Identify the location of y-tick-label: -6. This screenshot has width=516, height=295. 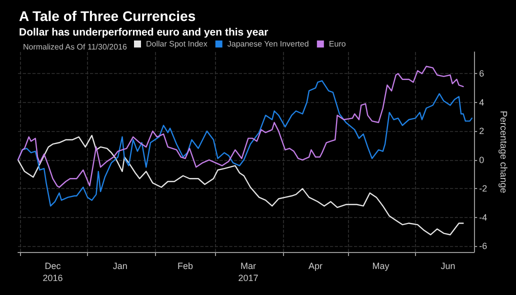
(483, 246).